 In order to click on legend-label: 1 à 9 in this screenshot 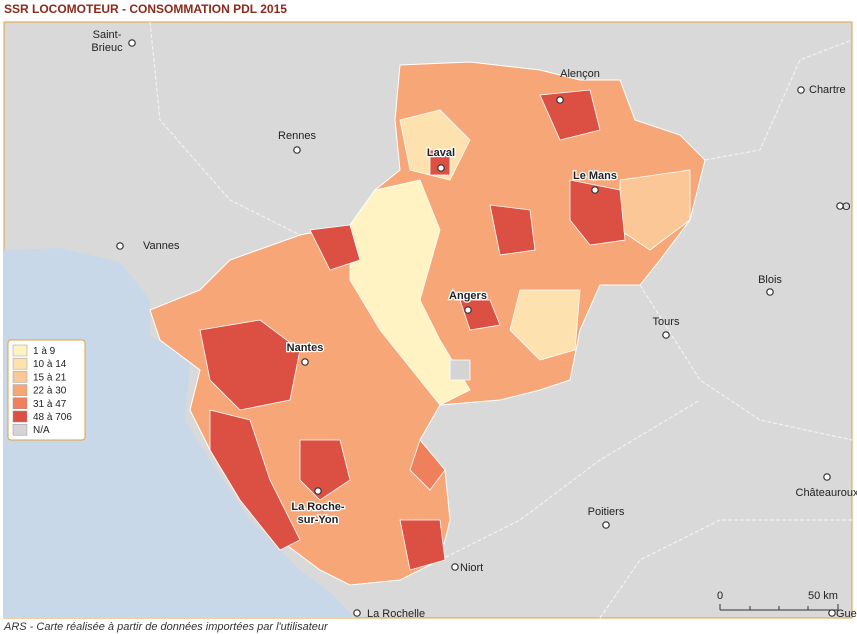, I will do `click(44, 351)`.